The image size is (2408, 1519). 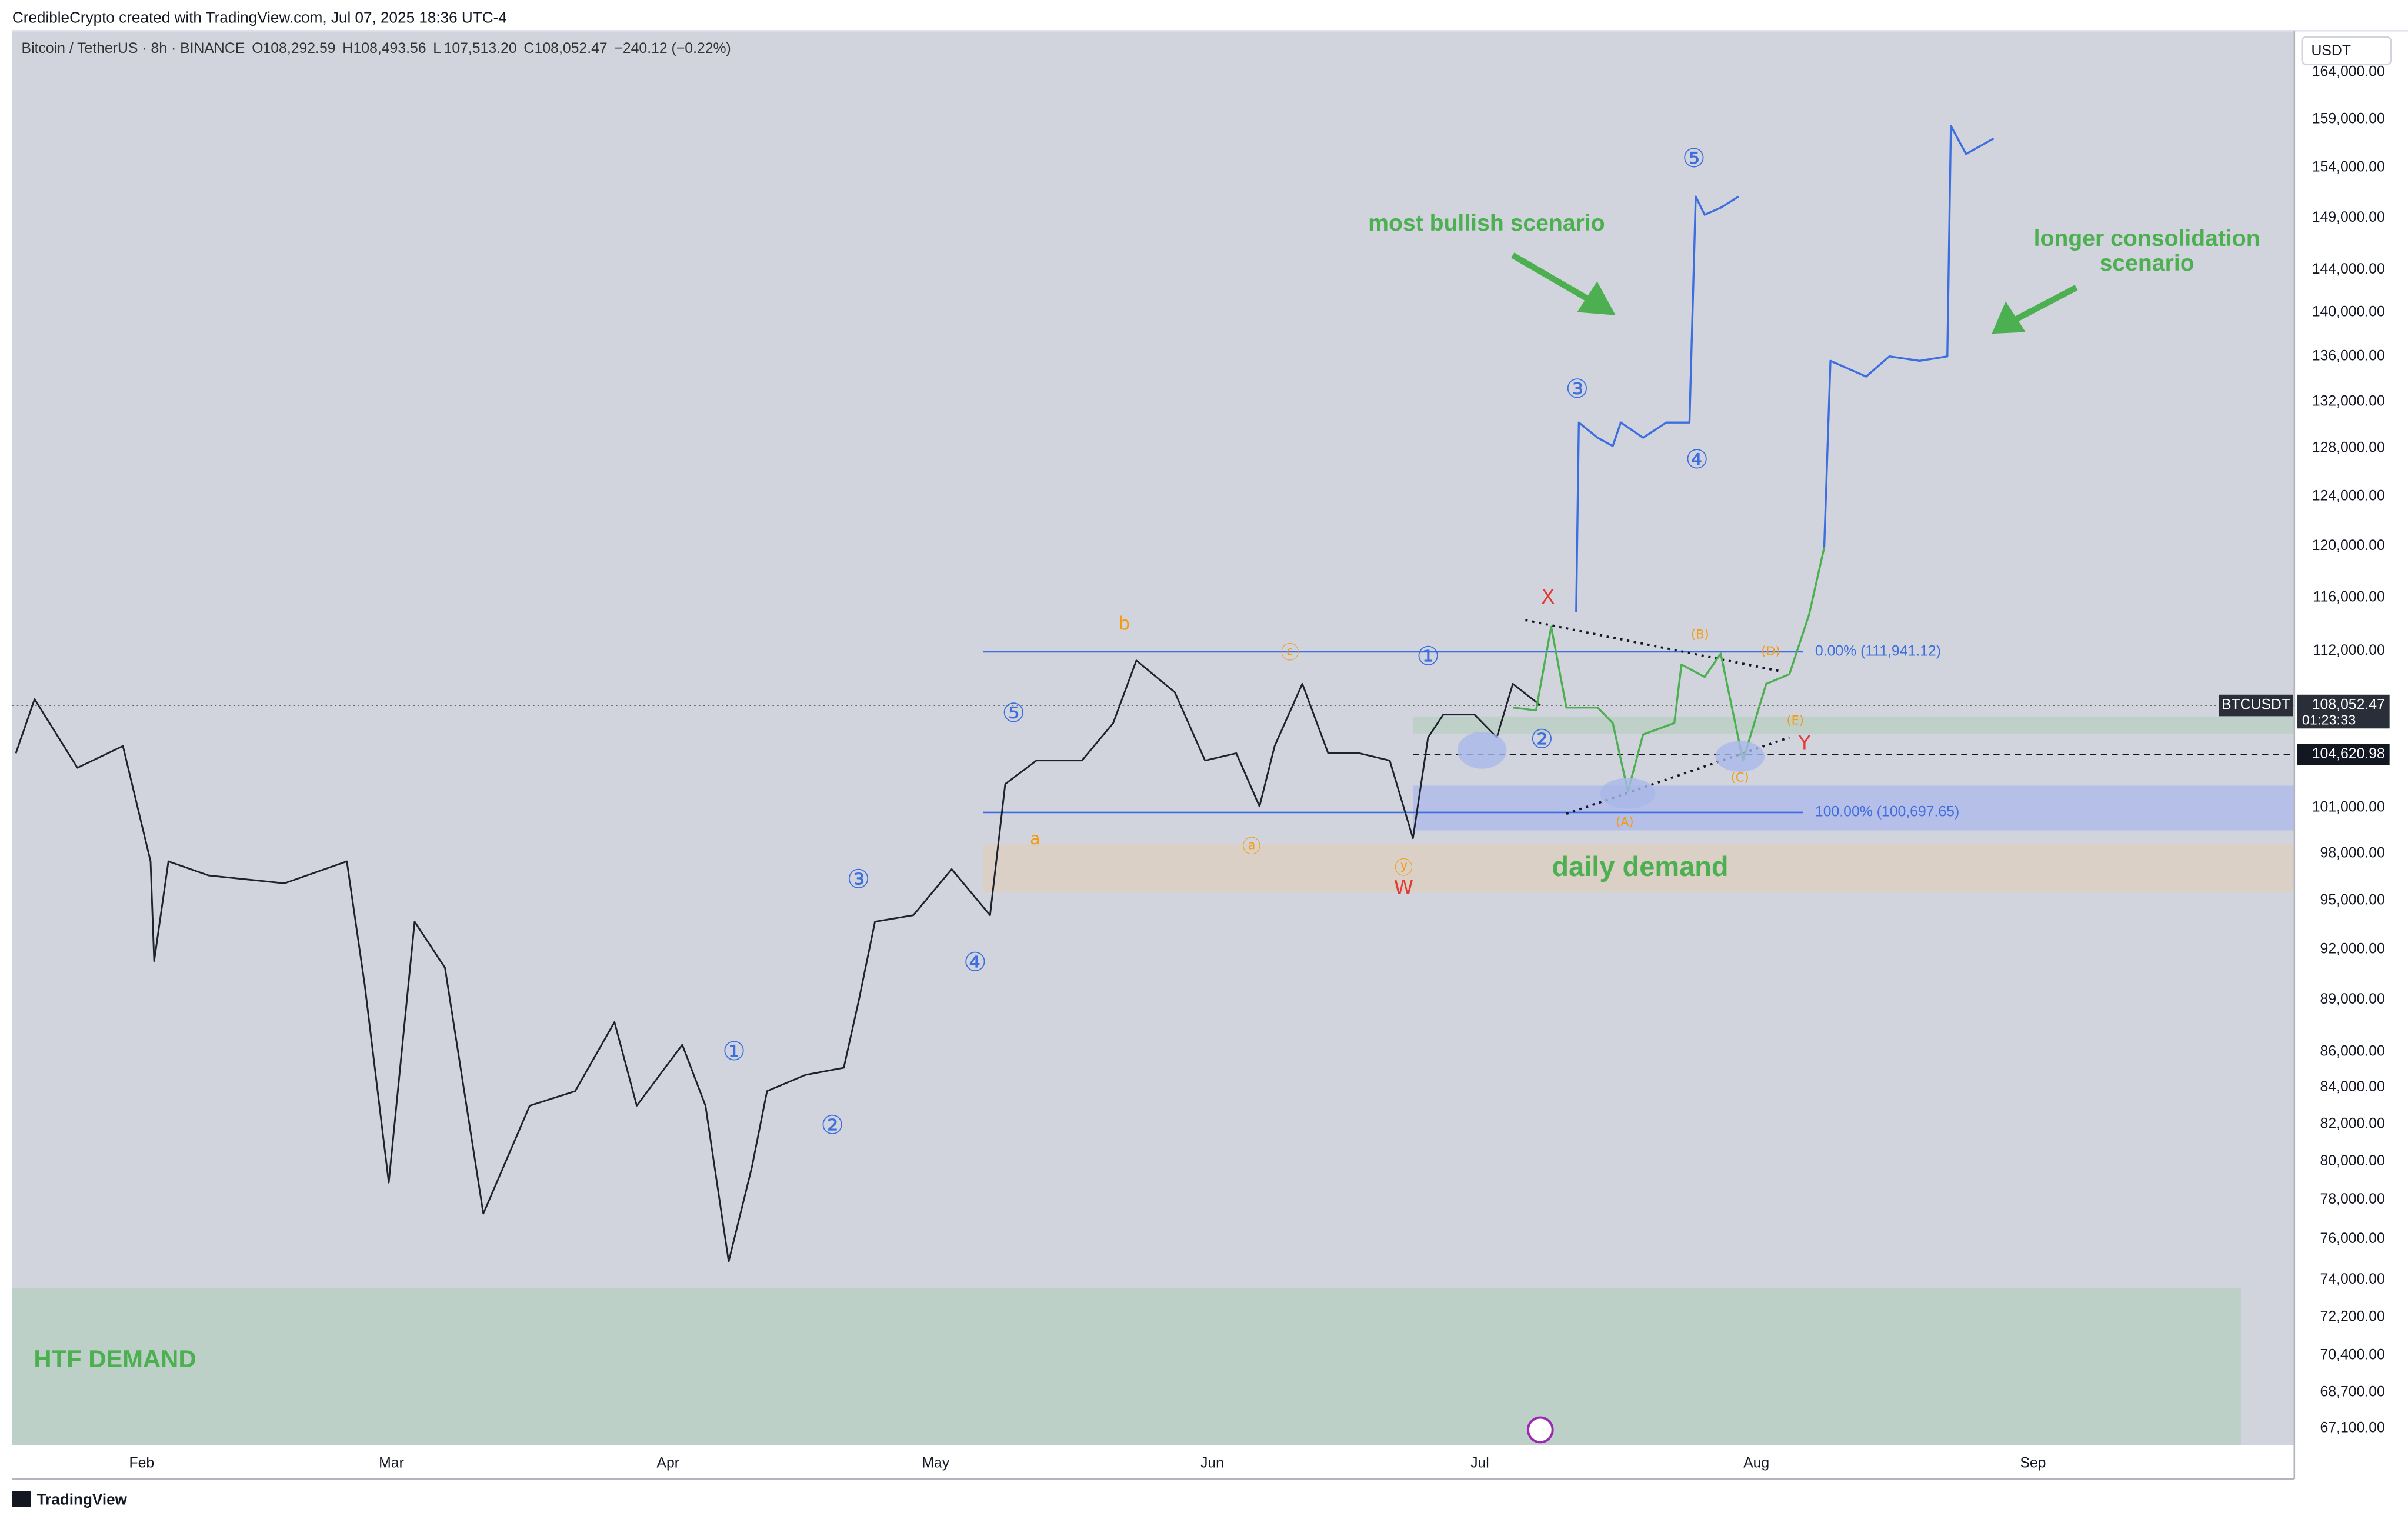 I want to click on wave-label: (C), so click(x=1740, y=777).